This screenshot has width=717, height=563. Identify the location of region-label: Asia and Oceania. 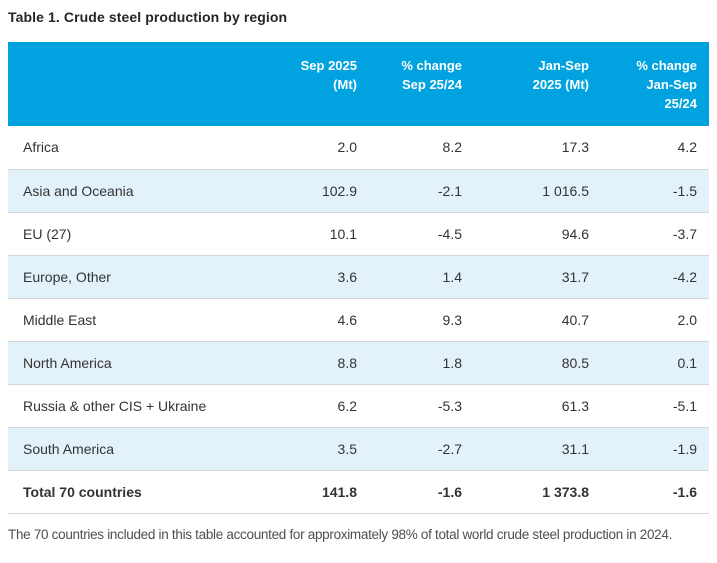
(138, 191).